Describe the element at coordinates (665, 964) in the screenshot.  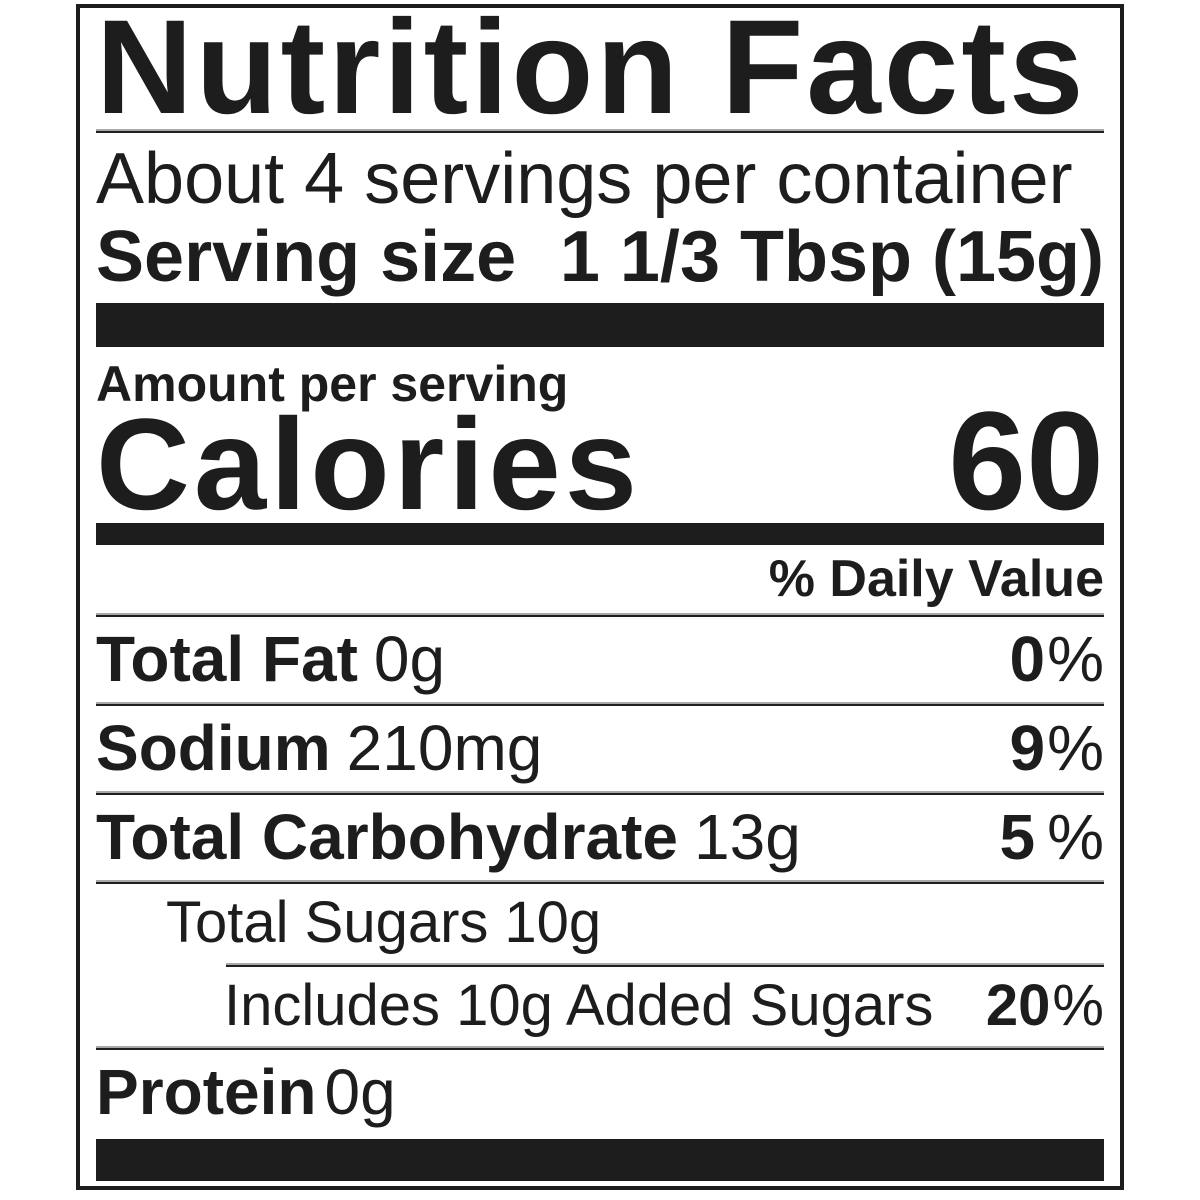
I see `indented-divider` at that location.